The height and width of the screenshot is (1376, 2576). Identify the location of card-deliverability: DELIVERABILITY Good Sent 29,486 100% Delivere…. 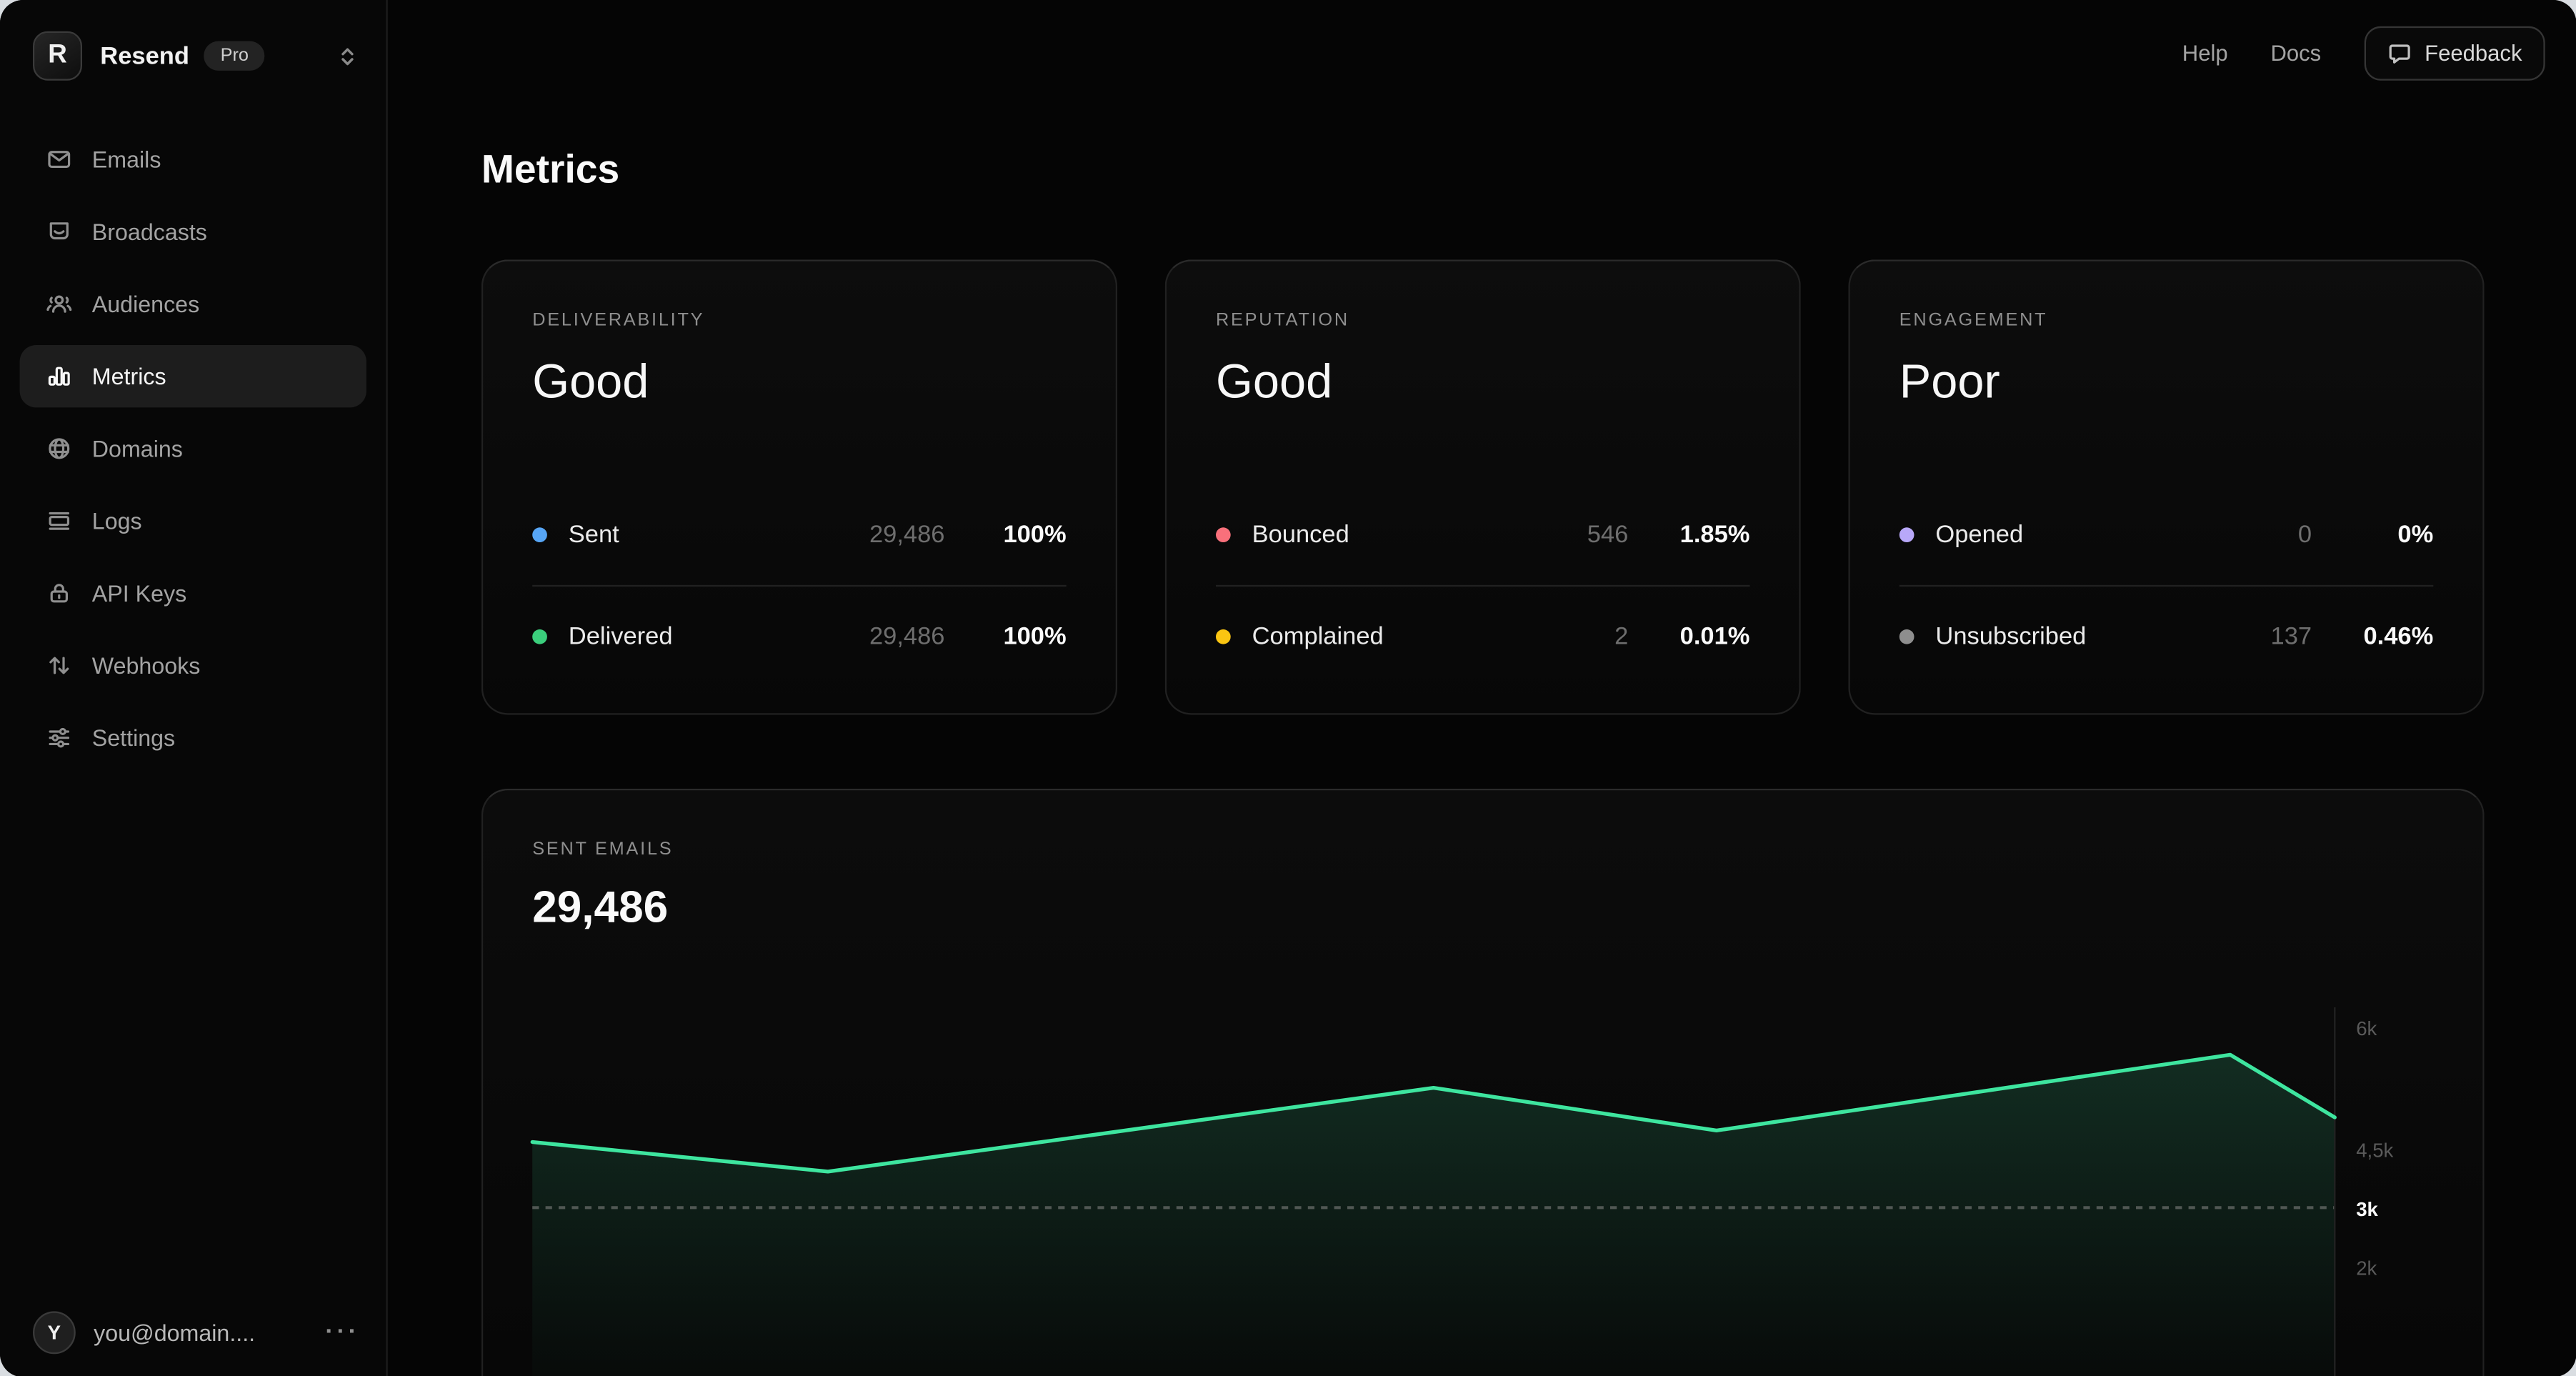
(799, 487).